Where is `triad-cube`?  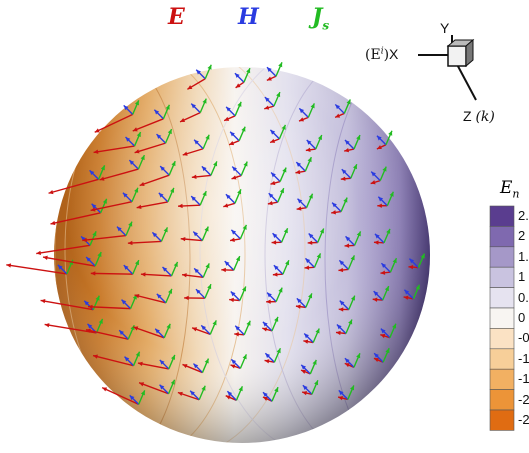
triad-cube is located at coordinates (457, 56).